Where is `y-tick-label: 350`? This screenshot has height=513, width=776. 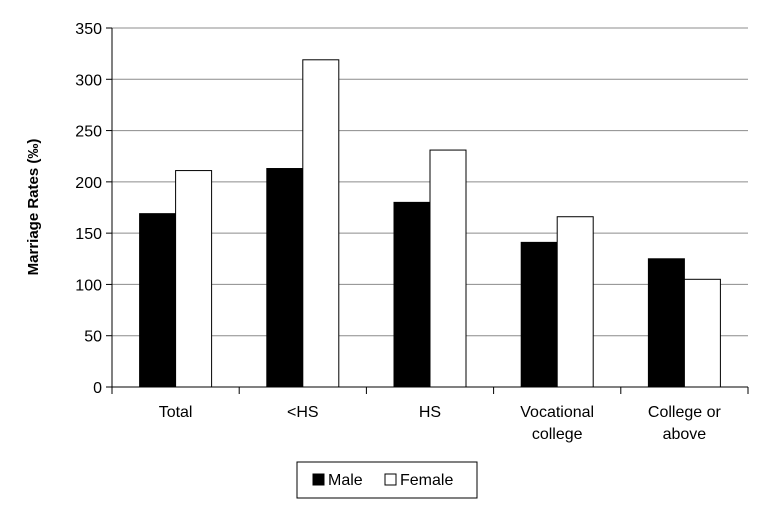 y-tick-label: 350 is located at coordinates (88, 29).